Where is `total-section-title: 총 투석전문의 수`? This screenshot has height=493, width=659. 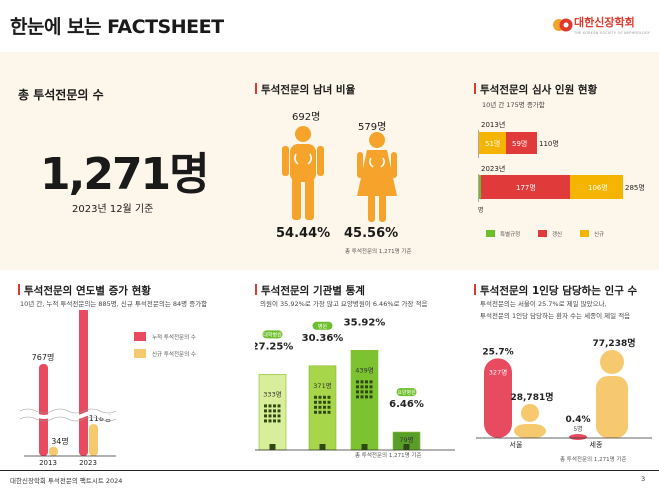 total-section-title: 총 투석전문의 수 is located at coordinates (61, 95).